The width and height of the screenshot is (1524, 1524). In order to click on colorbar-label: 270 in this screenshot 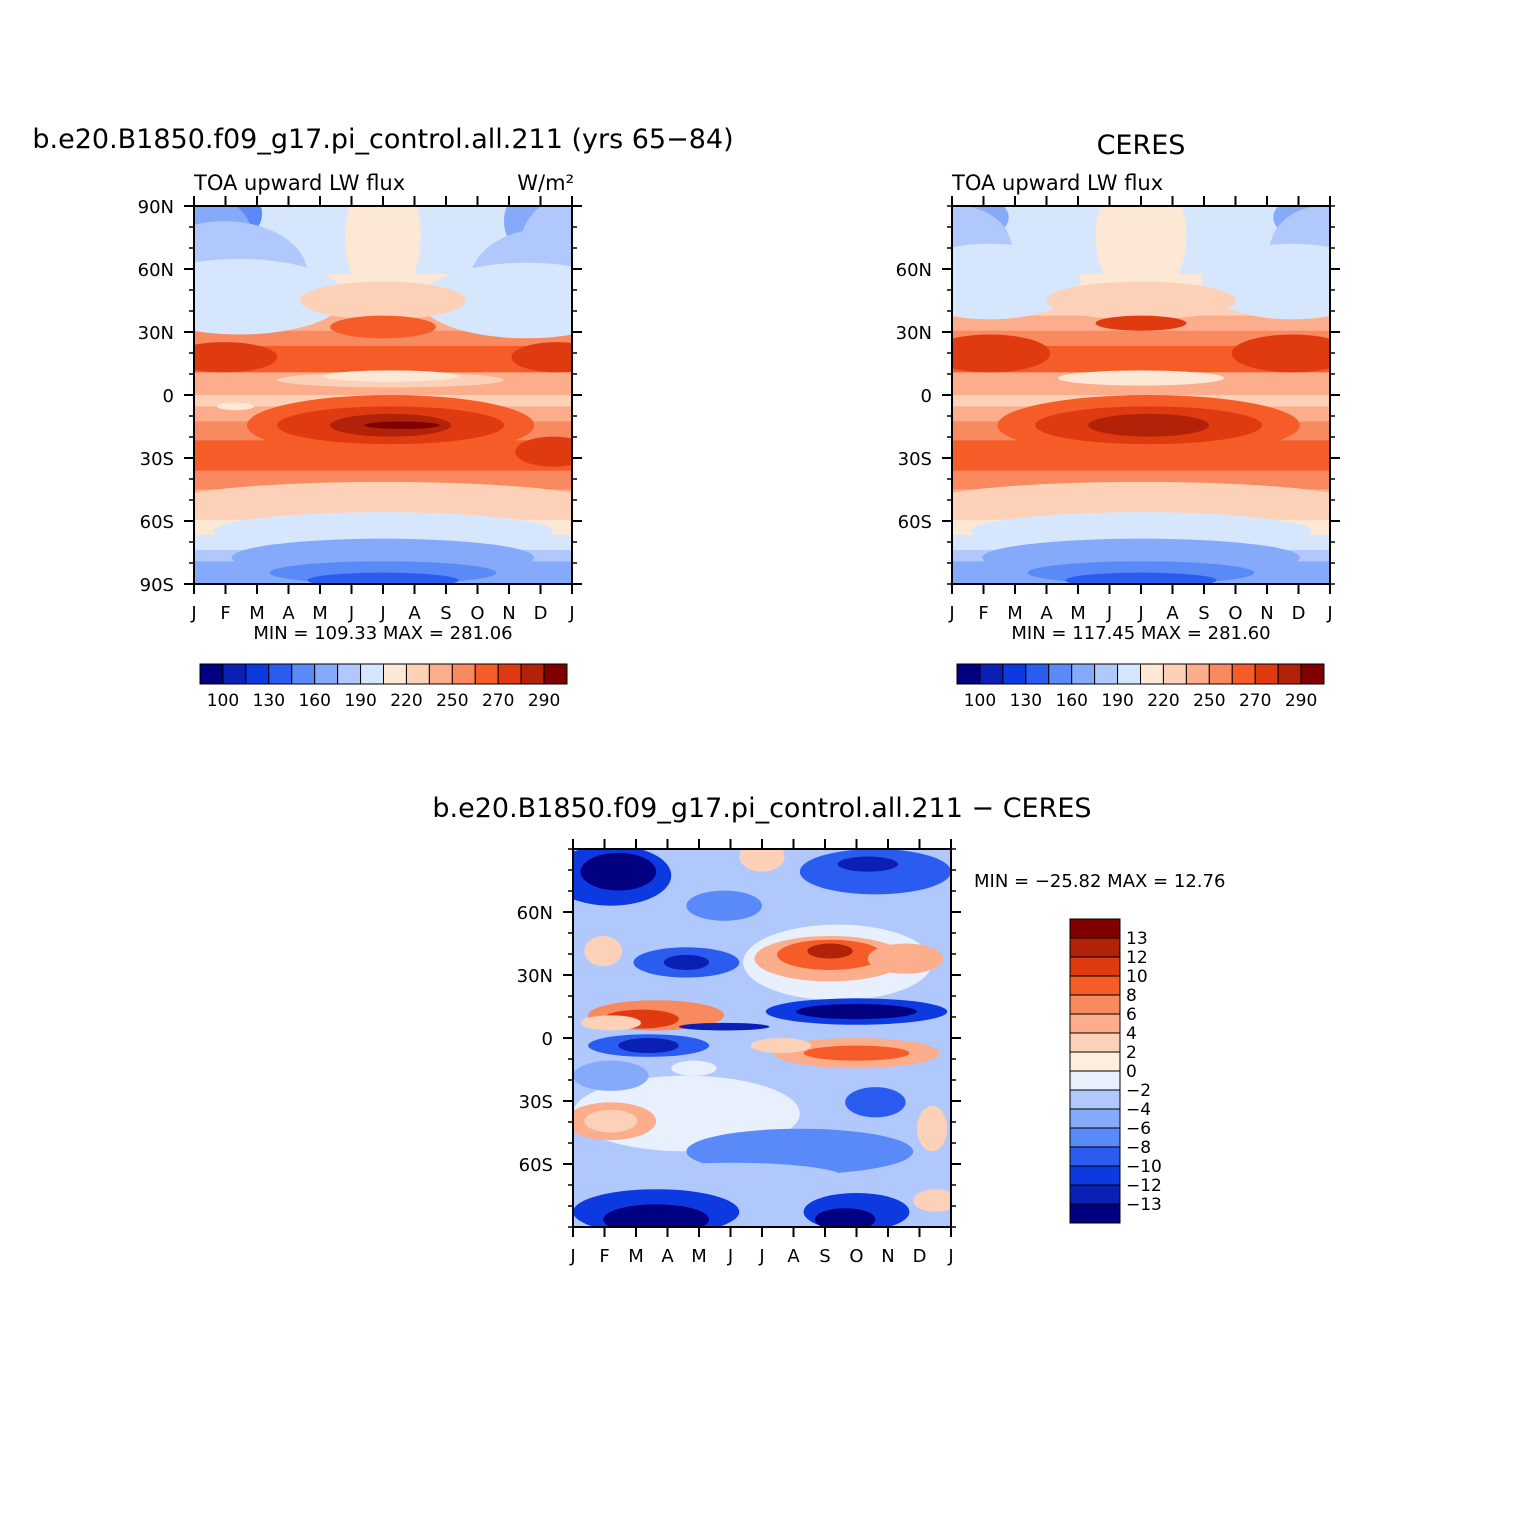, I will do `click(1255, 701)`.